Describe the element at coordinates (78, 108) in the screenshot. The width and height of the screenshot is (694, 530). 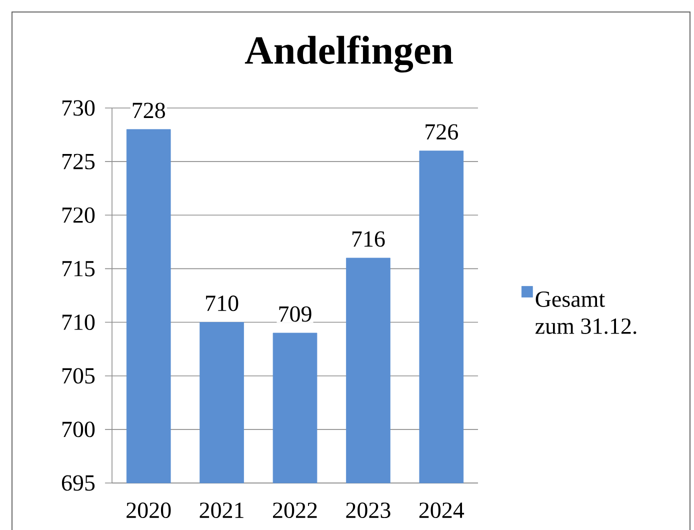
I see `y-tick-label: 730` at that location.